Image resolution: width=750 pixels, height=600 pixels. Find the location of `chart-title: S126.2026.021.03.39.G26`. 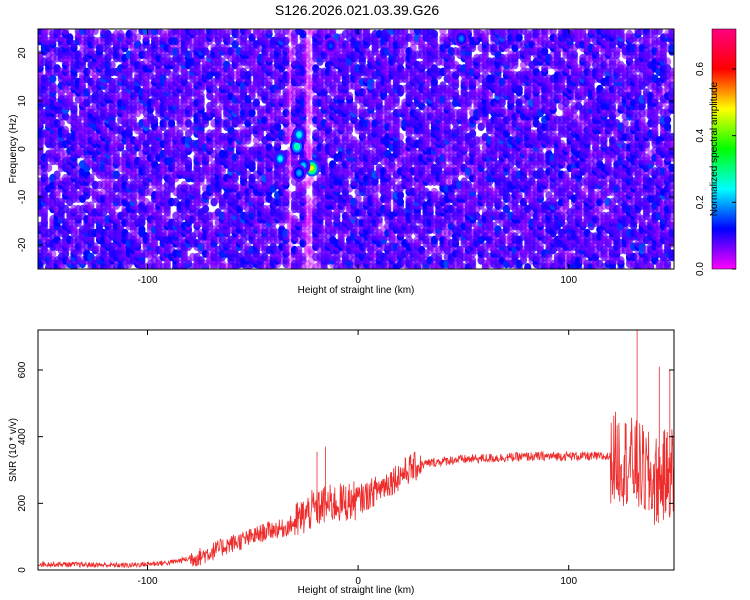

chart-title: S126.2026.021.03.39.G26 is located at coordinates (357, 10).